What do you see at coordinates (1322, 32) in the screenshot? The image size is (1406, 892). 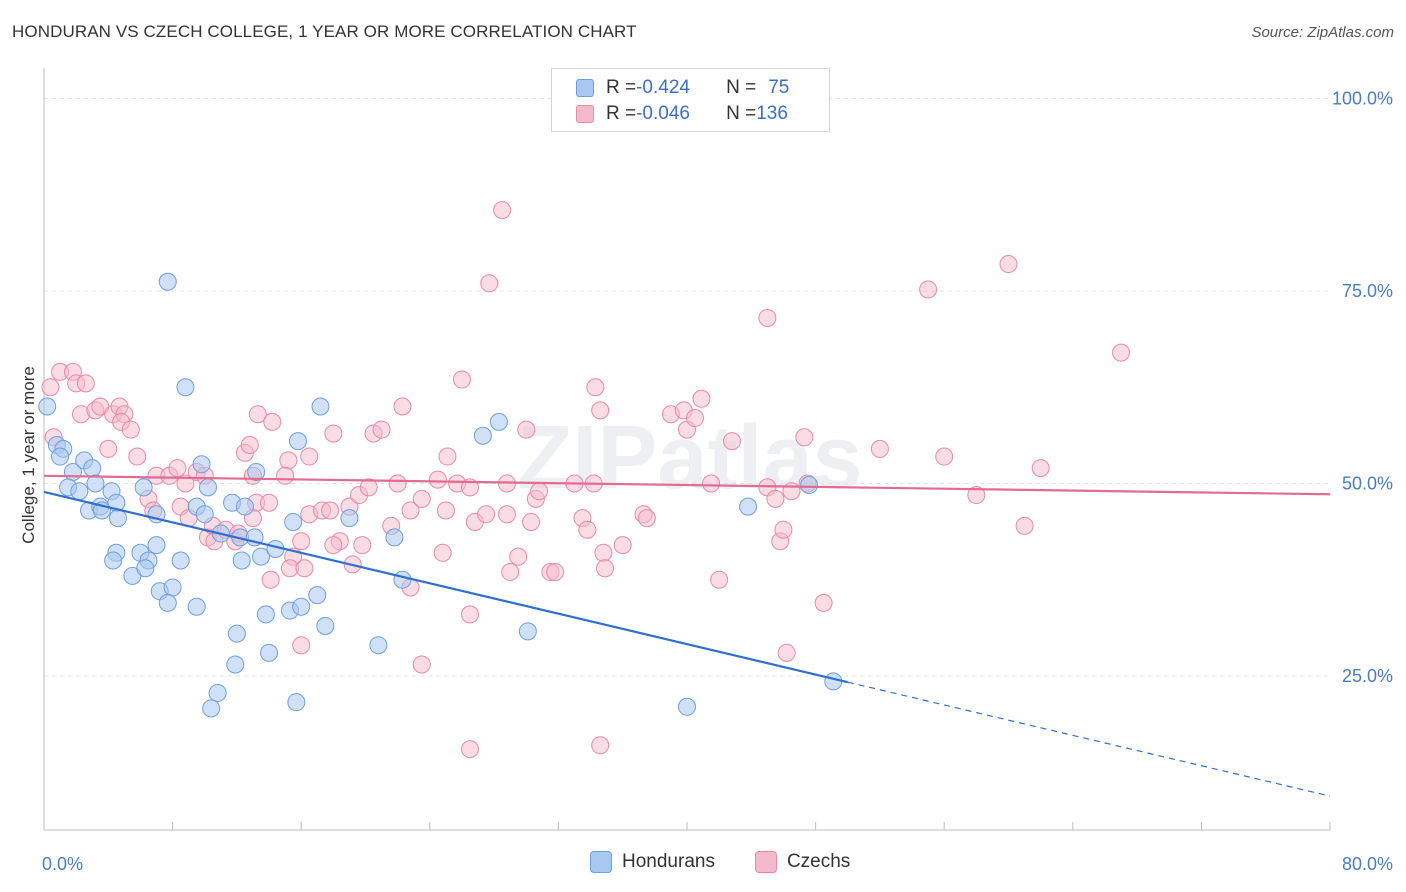 I see `chart-source: Source: ZipAtlas.com` at bounding box center [1322, 32].